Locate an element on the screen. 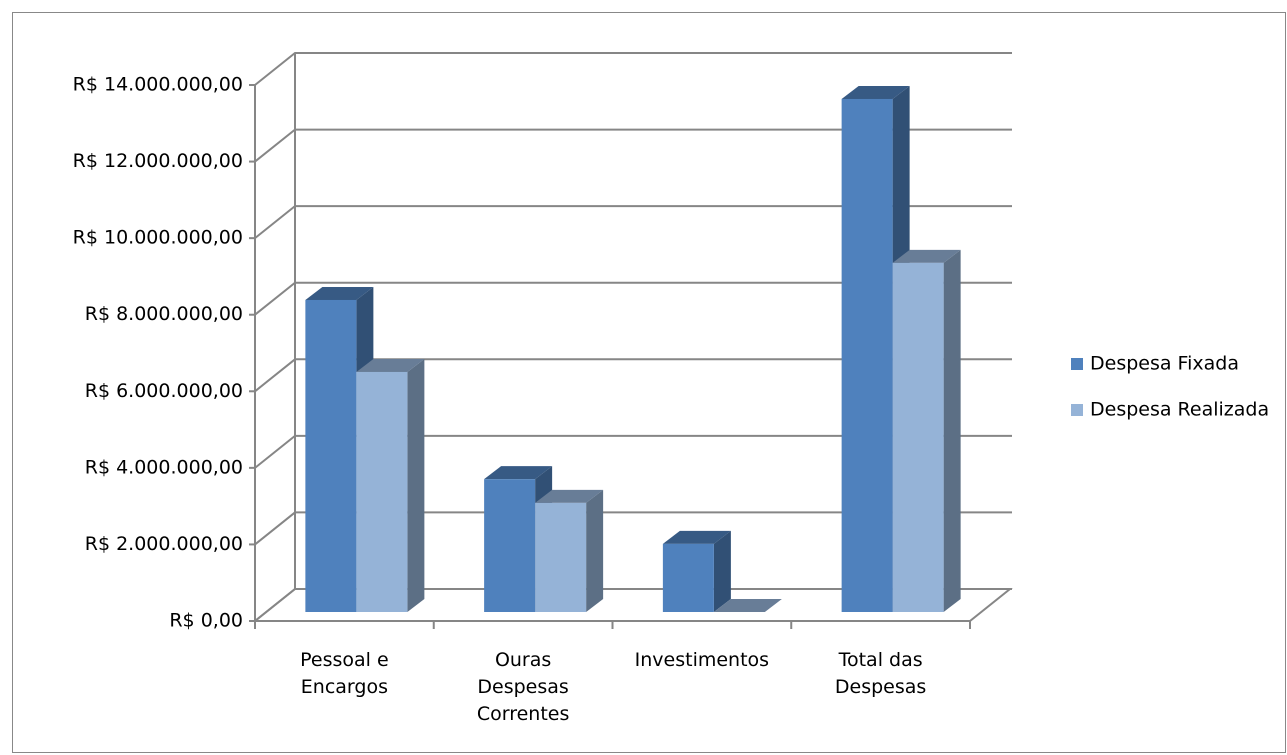 The width and height of the screenshot is (1287, 755). y-tick-label: R$ 8.000.000,00 is located at coordinates (164, 314).